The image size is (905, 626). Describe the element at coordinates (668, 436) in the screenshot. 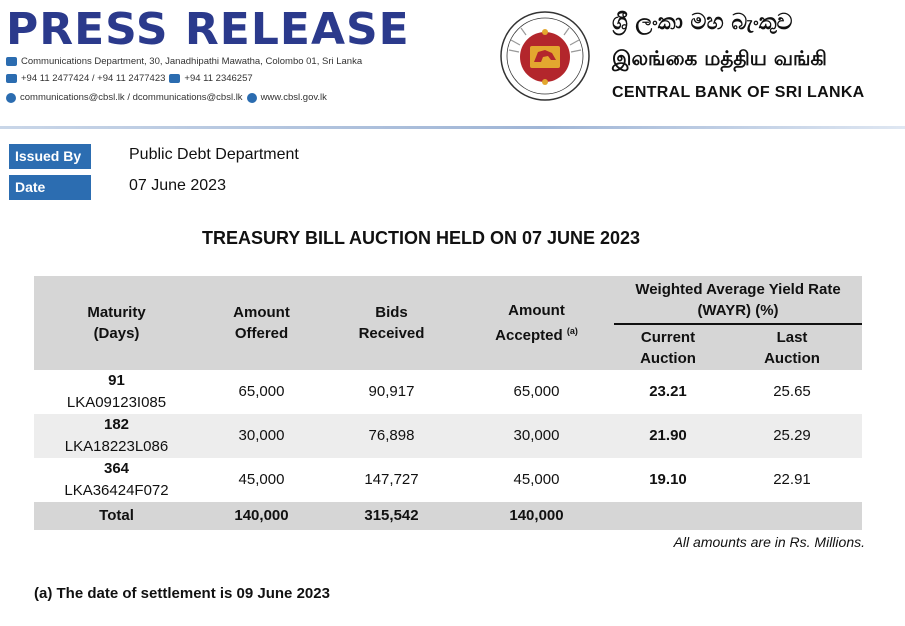

I see `current-wayr: 21.90` at that location.